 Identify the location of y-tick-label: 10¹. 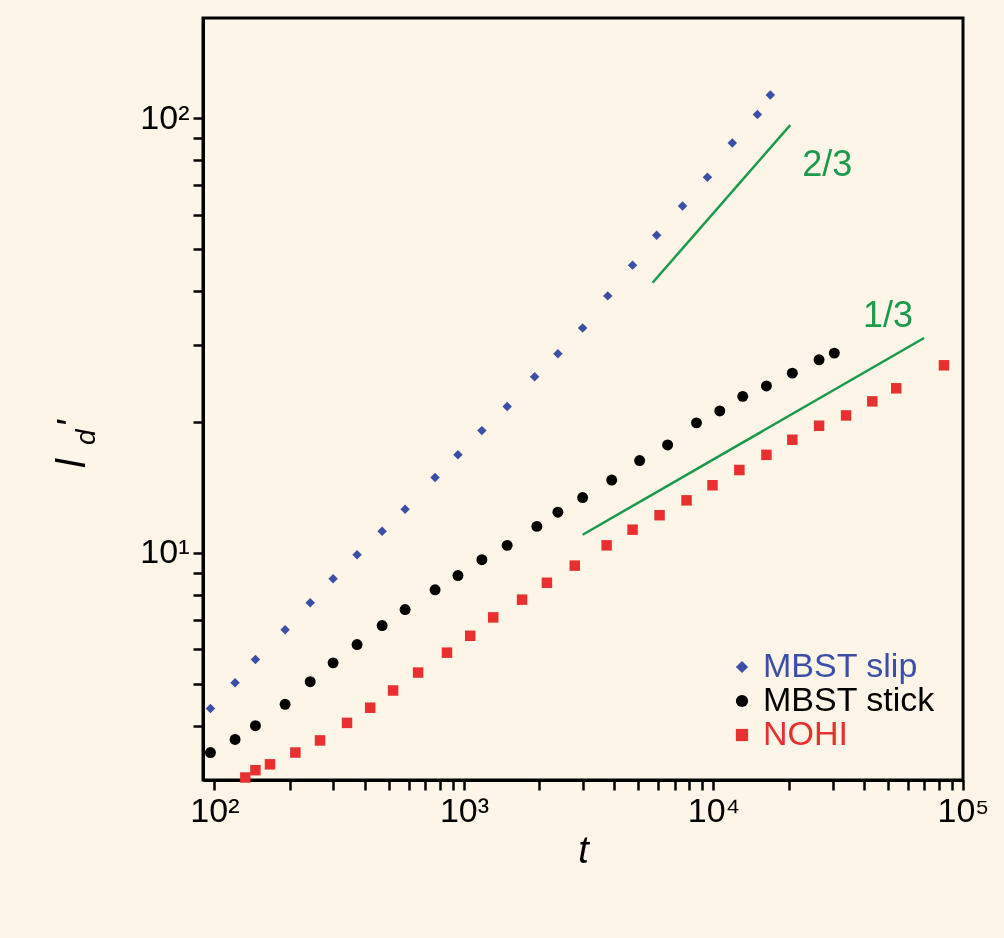
(165, 551).